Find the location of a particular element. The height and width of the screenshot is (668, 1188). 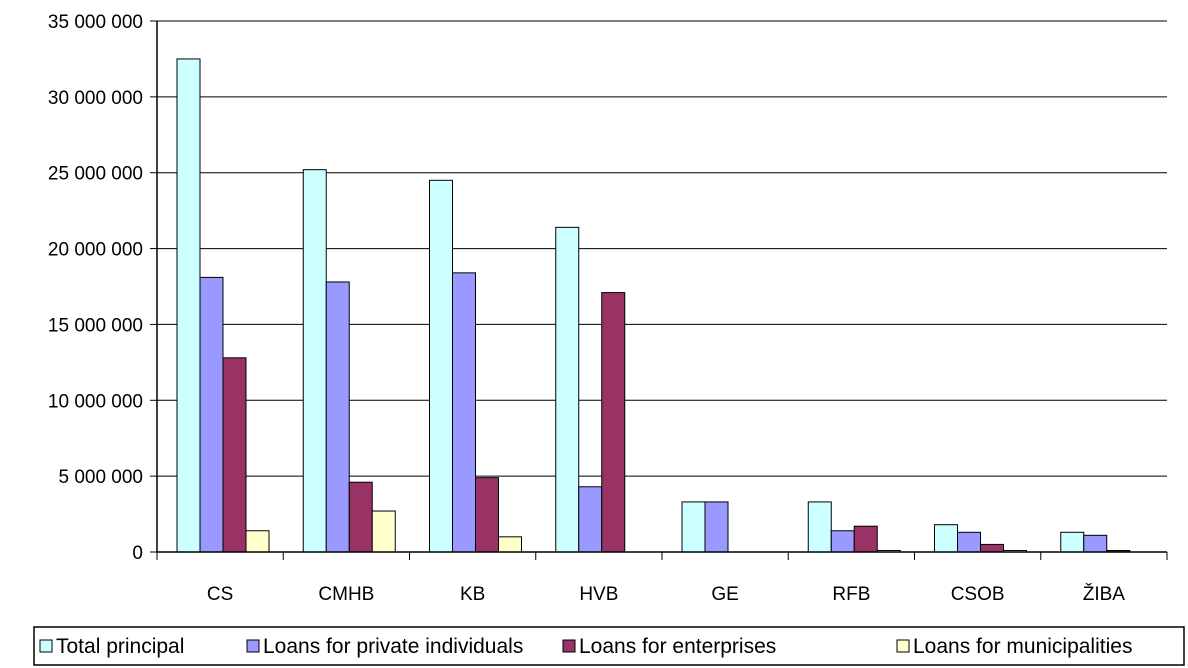

bar-csob-total-principal is located at coordinates (946, 538).